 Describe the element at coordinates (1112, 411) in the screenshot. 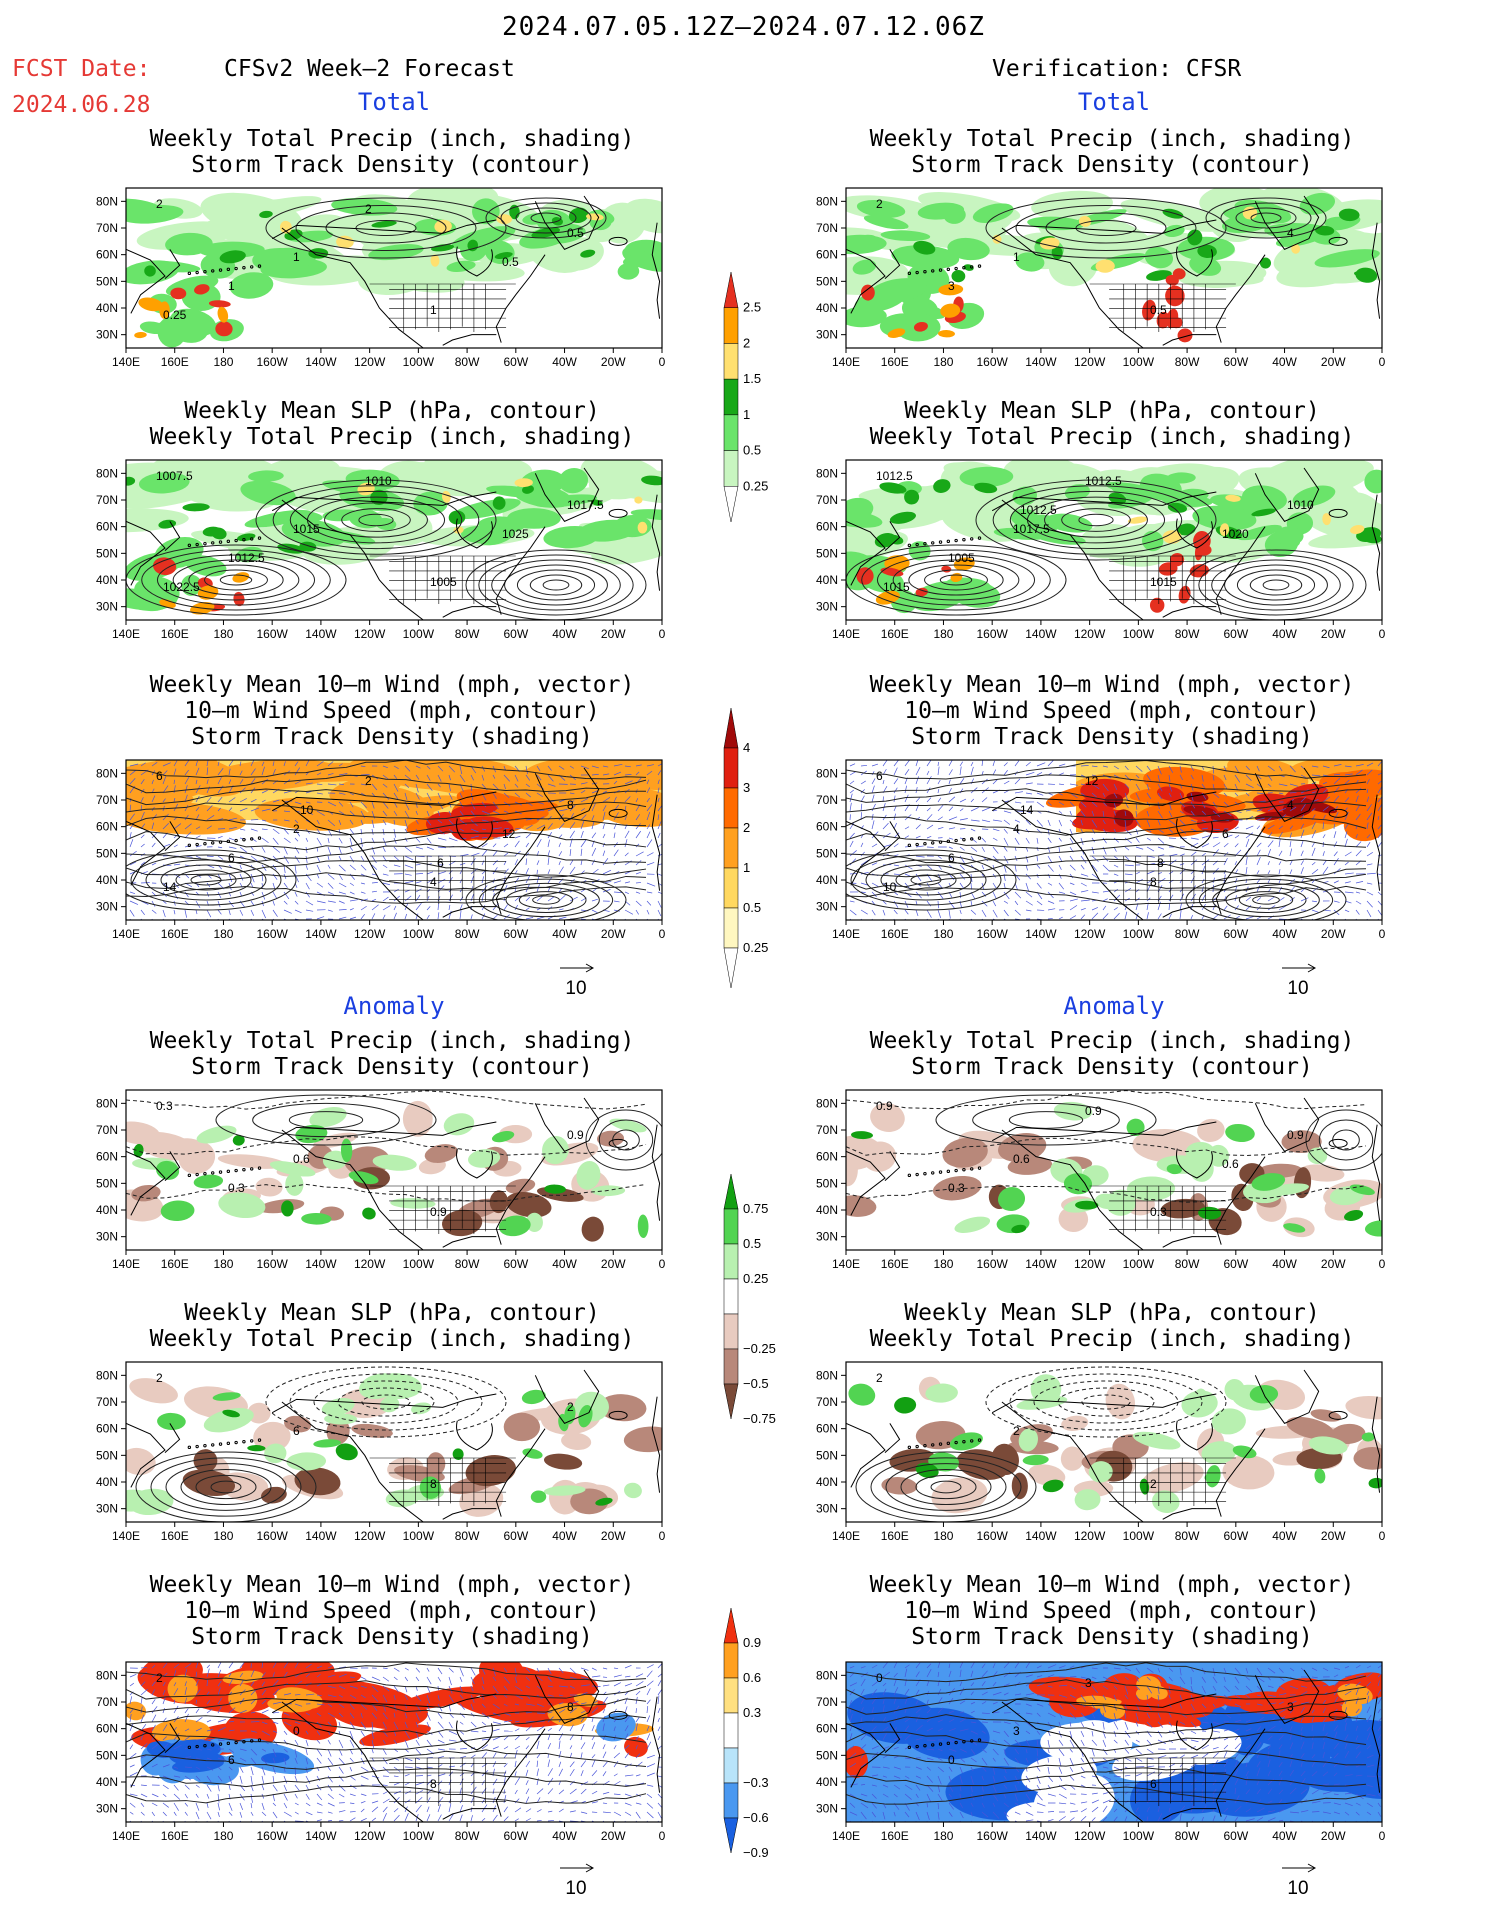

I see `panel-title-1-right-line1: Weekly Mean SLP (hPa, contour)` at that location.